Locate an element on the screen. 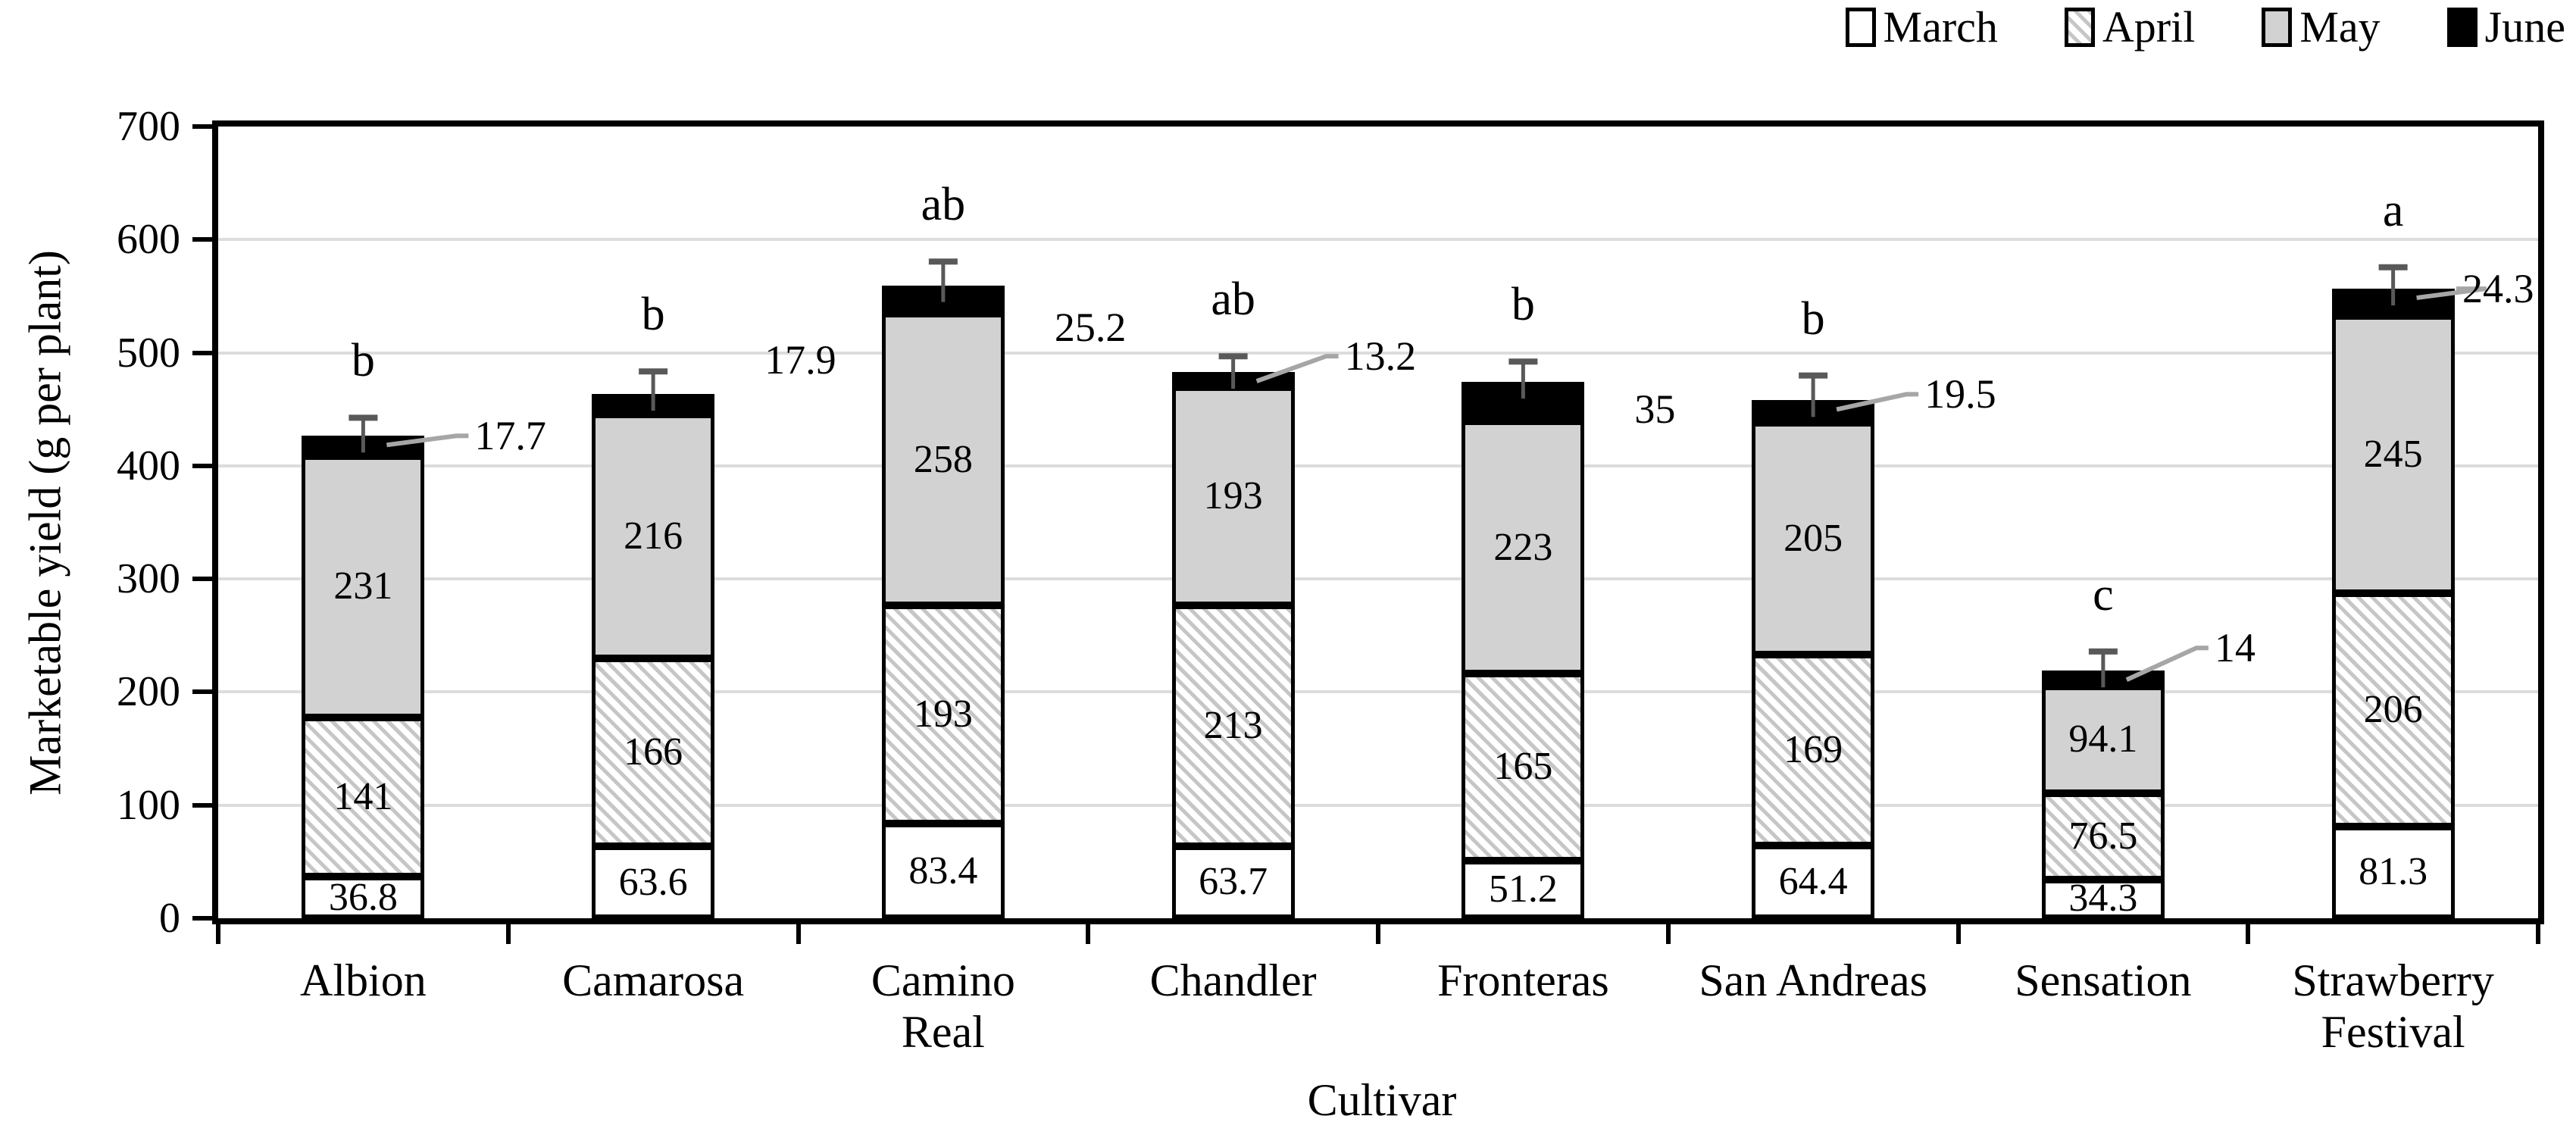 The image size is (2576, 1141). segment-value-label: 169 is located at coordinates (1813, 749).